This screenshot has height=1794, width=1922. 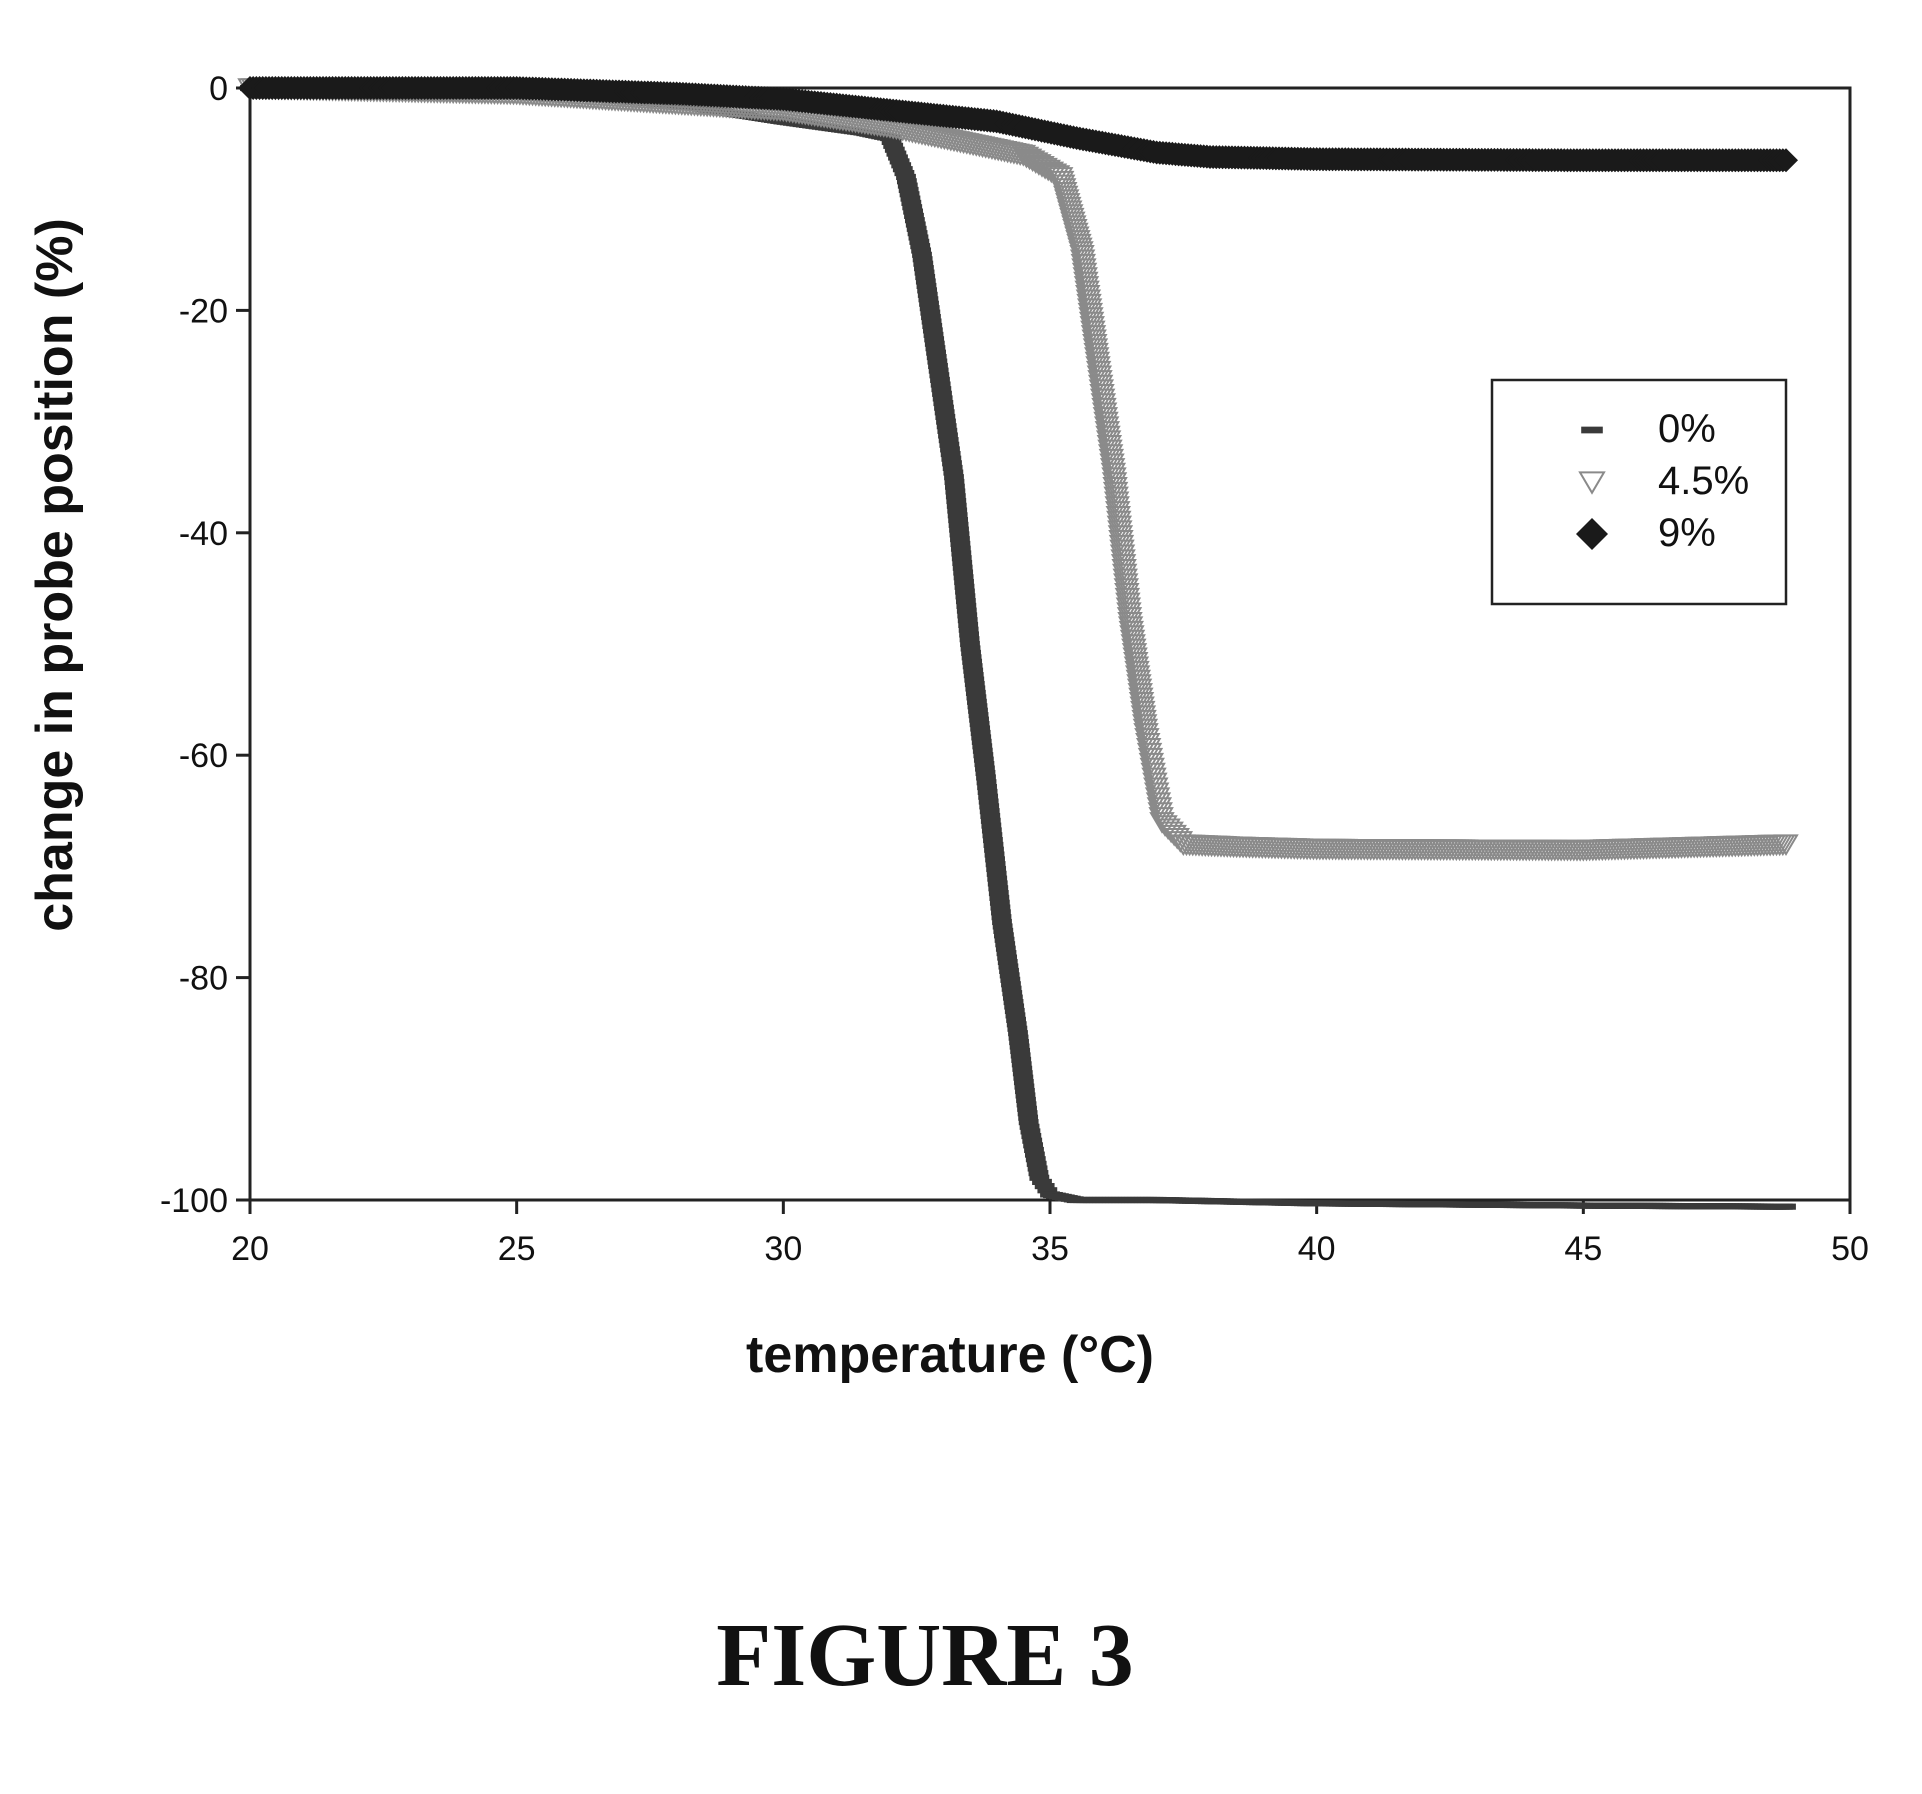 What do you see at coordinates (950, 1355) in the screenshot?
I see `x-axis-title: temperature (°C)` at bounding box center [950, 1355].